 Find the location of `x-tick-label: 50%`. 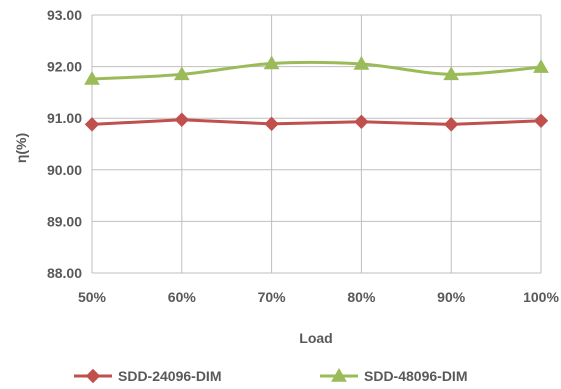

x-tick-label: 50% is located at coordinates (92, 297).